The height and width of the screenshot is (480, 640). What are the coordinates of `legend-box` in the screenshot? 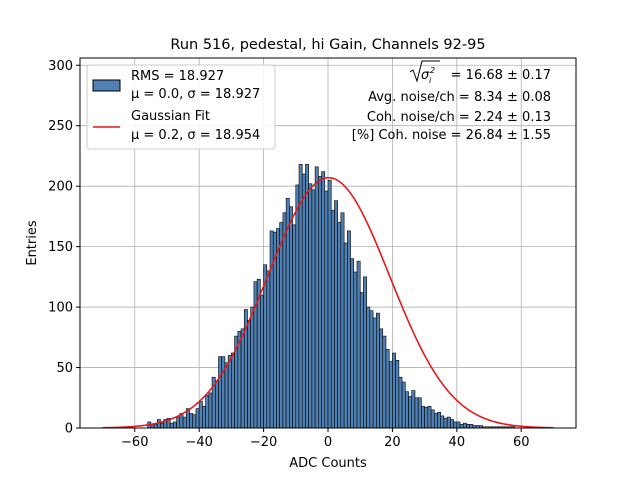 It's located at (181, 107).